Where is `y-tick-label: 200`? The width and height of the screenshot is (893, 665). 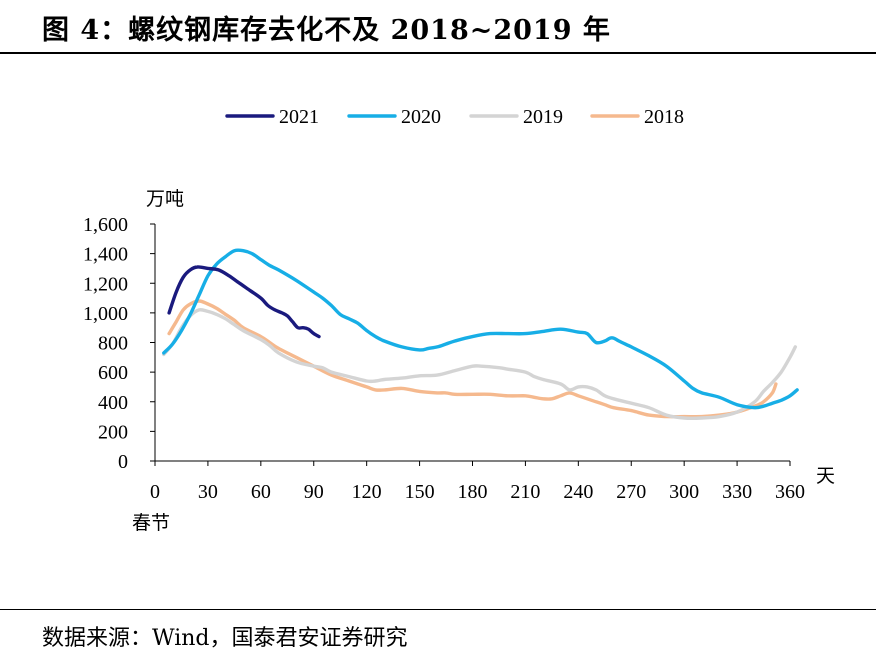
y-tick-label: 200 is located at coordinates (113, 432).